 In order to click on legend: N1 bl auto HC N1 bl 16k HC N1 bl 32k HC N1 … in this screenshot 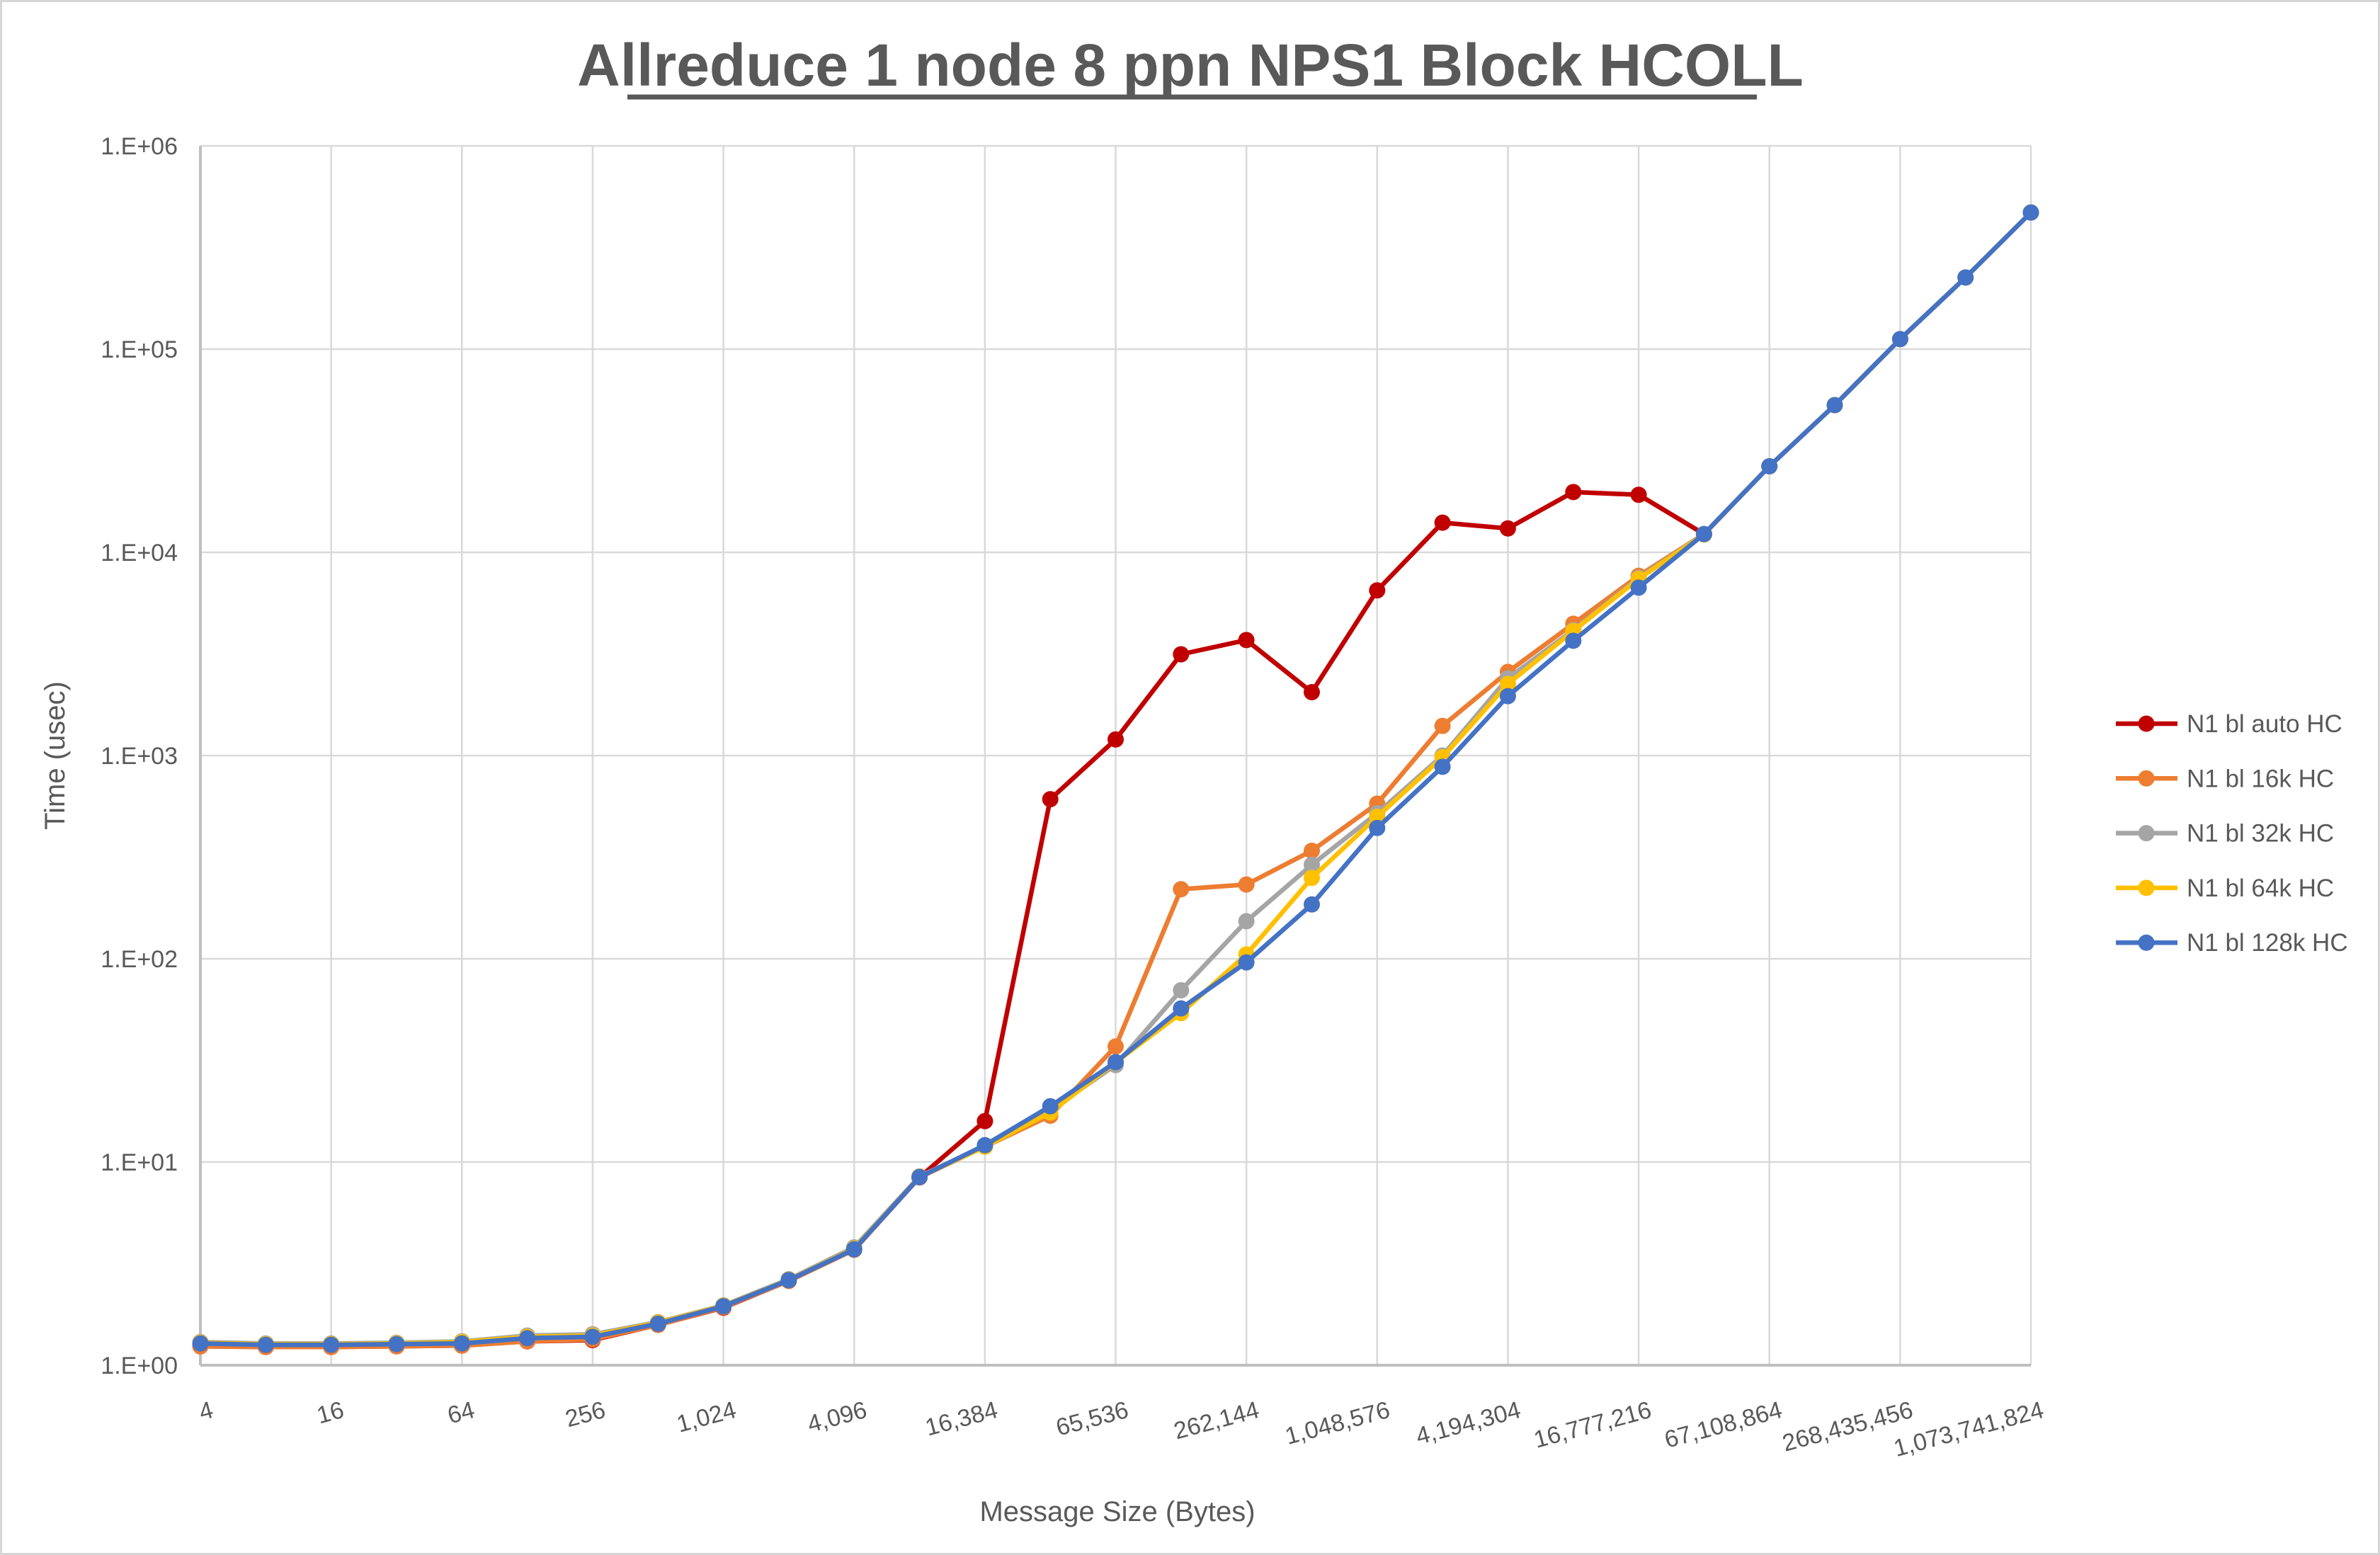, I will do `click(2232, 834)`.